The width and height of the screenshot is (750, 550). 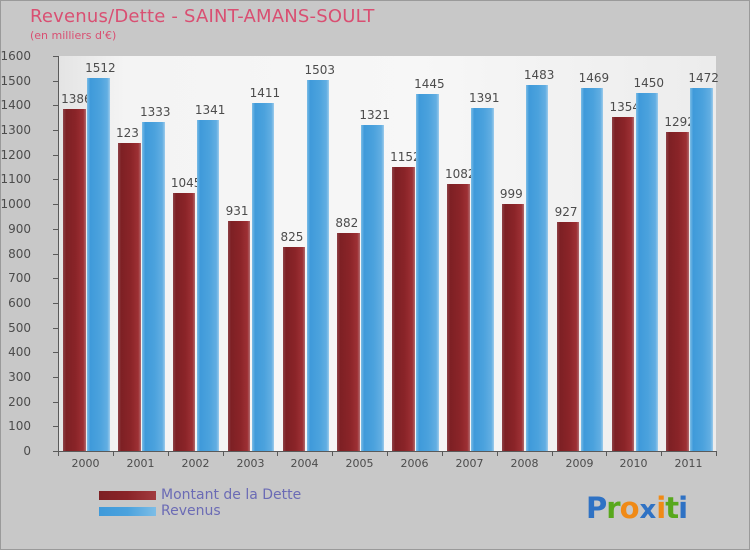 What do you see at coordinates (19, 302) in the screenshot?
I see `y-tick-label: 600` at bounding box center [19, 302].